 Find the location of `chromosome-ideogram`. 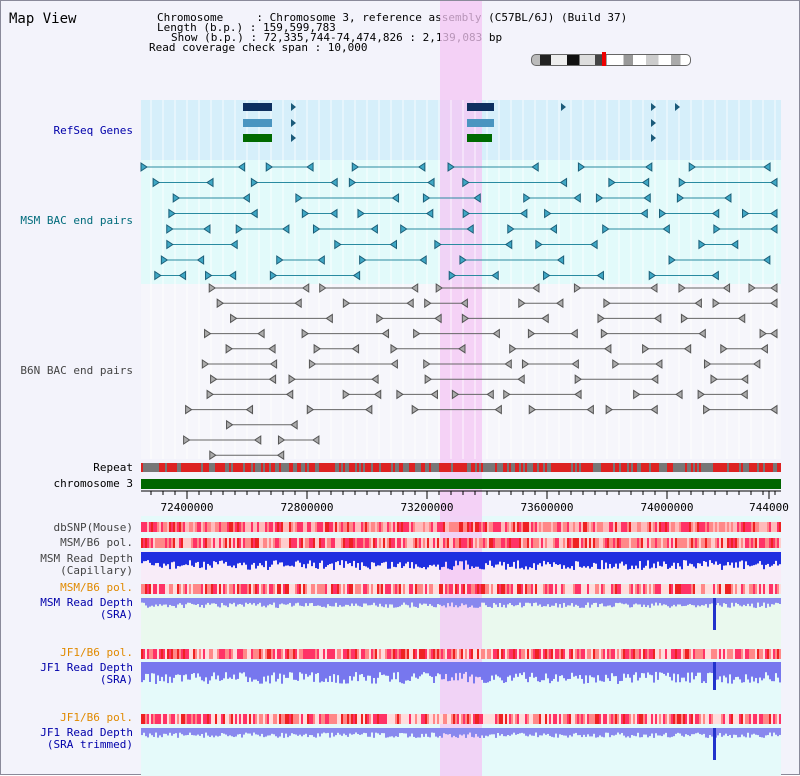

chromosome-ideogram is located at coordinates (611, 60).